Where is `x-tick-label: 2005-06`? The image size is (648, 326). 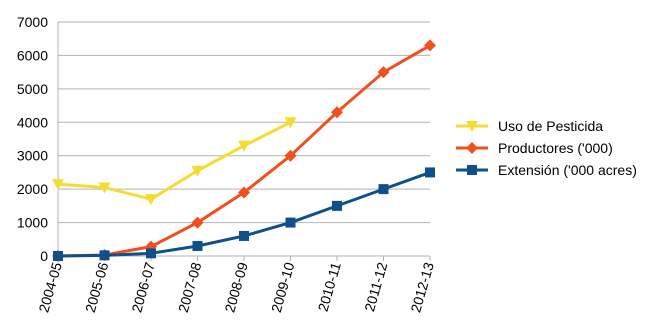 x-tick-label: 2005-06 is located at coordinates (97, 287).